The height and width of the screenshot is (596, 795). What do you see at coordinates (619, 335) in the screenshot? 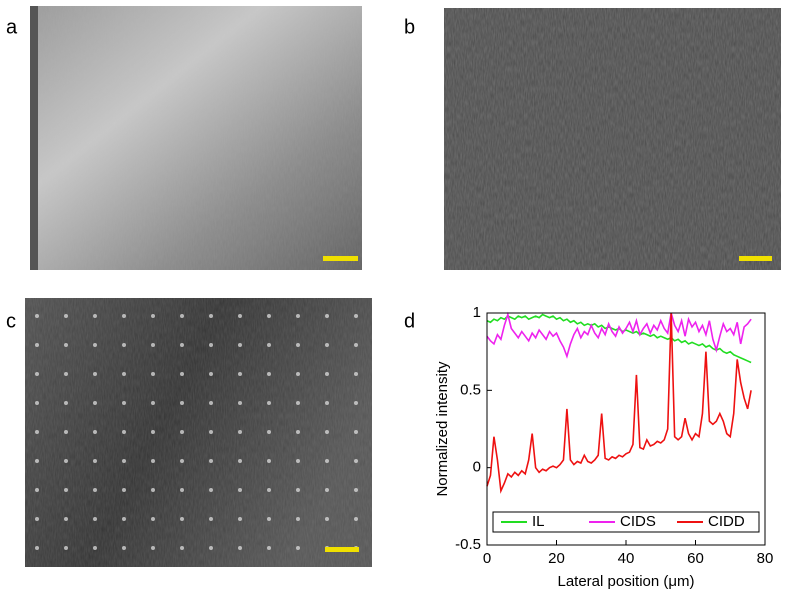
I see `series-line` at bounding box center [619, 335].